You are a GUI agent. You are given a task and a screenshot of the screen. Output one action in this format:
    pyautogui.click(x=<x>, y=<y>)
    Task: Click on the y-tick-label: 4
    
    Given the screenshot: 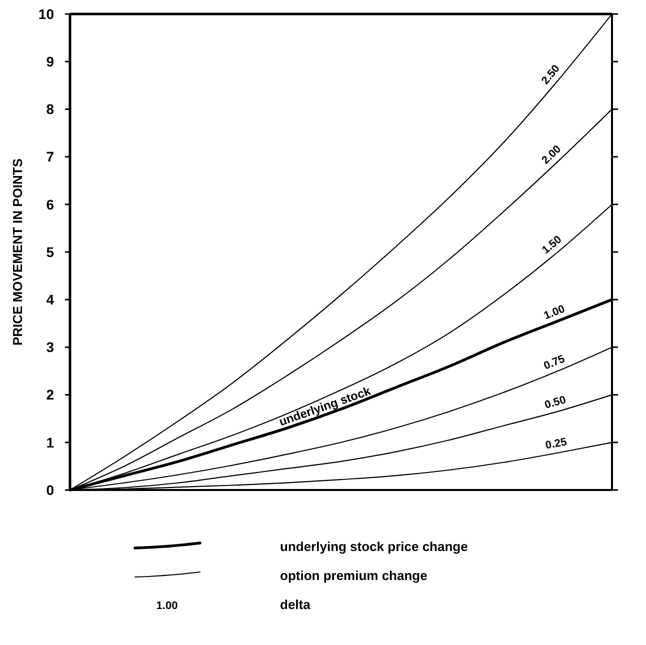 What is the action you would take?
    pyautogui.click(x=50, y=300)
    